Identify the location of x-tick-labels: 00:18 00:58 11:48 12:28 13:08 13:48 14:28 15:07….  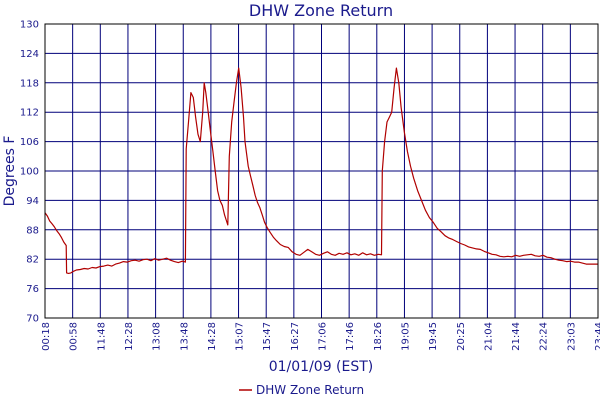
(320, 336).